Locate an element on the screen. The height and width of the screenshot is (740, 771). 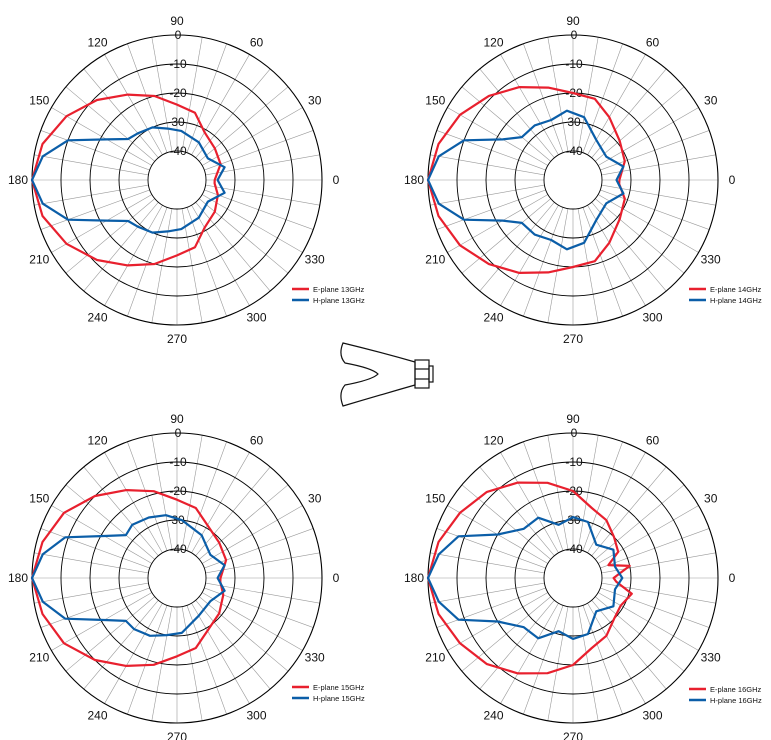
series-line-e-plane-15ghz is located at coordinates (129, 578).